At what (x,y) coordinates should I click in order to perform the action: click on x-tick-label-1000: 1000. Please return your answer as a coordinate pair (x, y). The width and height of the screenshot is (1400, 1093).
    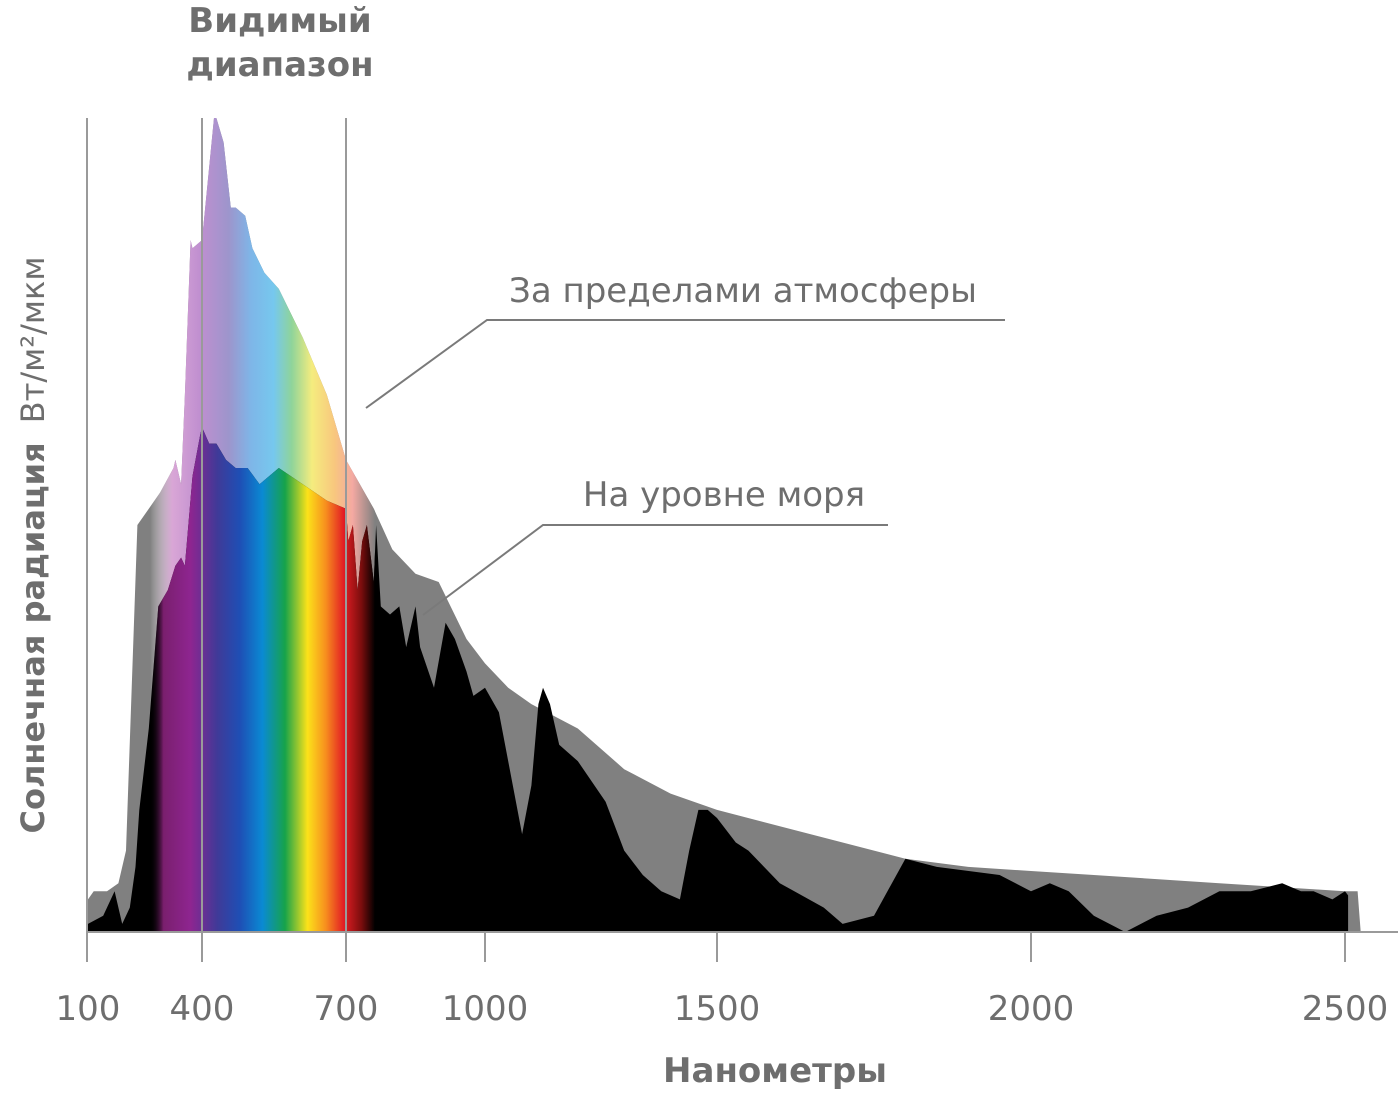
    Looking at the image, I should click on (485, 1009).